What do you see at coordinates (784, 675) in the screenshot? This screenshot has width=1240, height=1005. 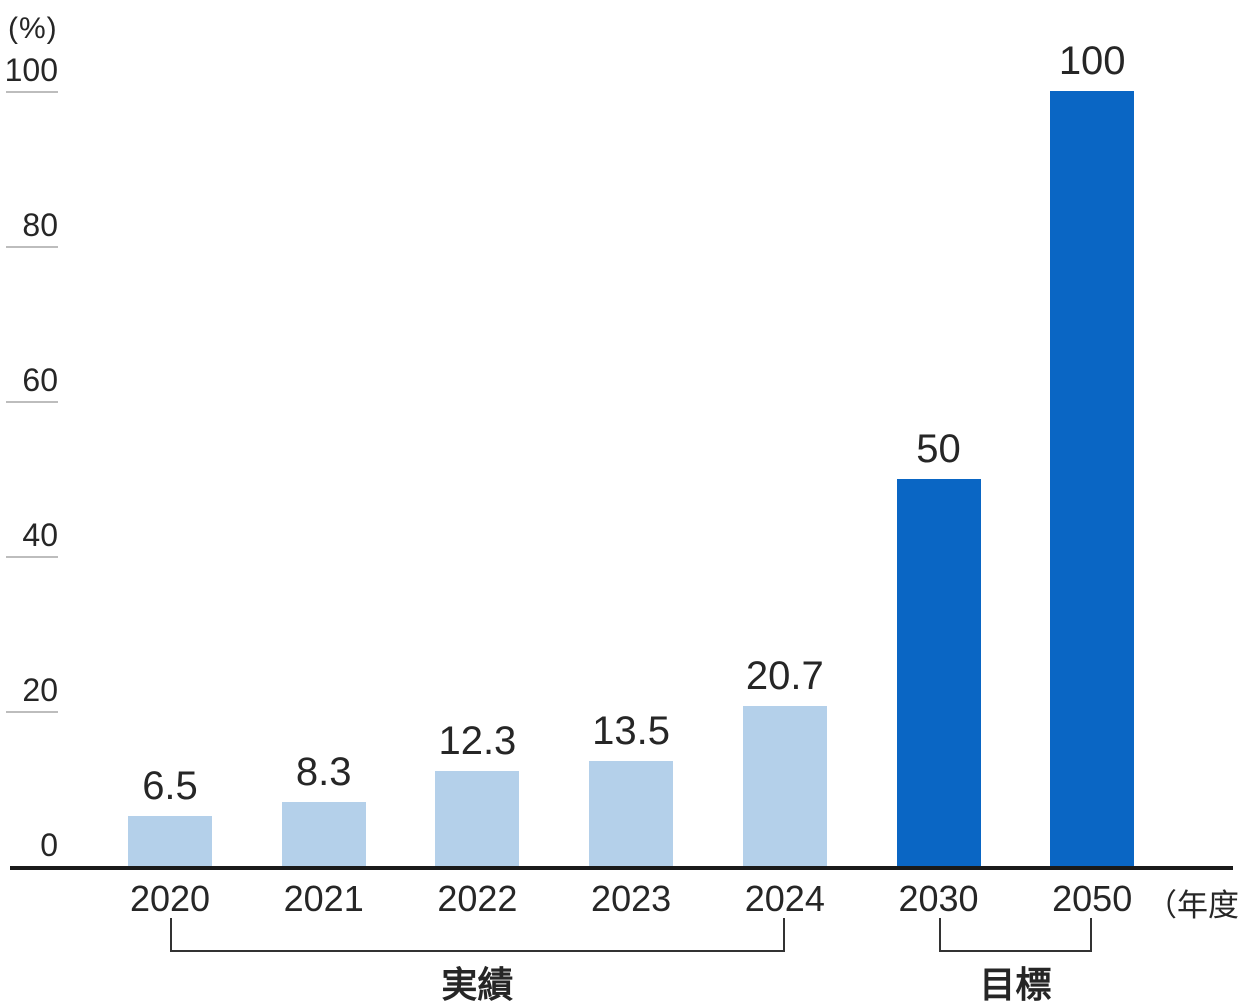 I see `bar-value-label-2024: 20.7` at bounding box center [784, 675].